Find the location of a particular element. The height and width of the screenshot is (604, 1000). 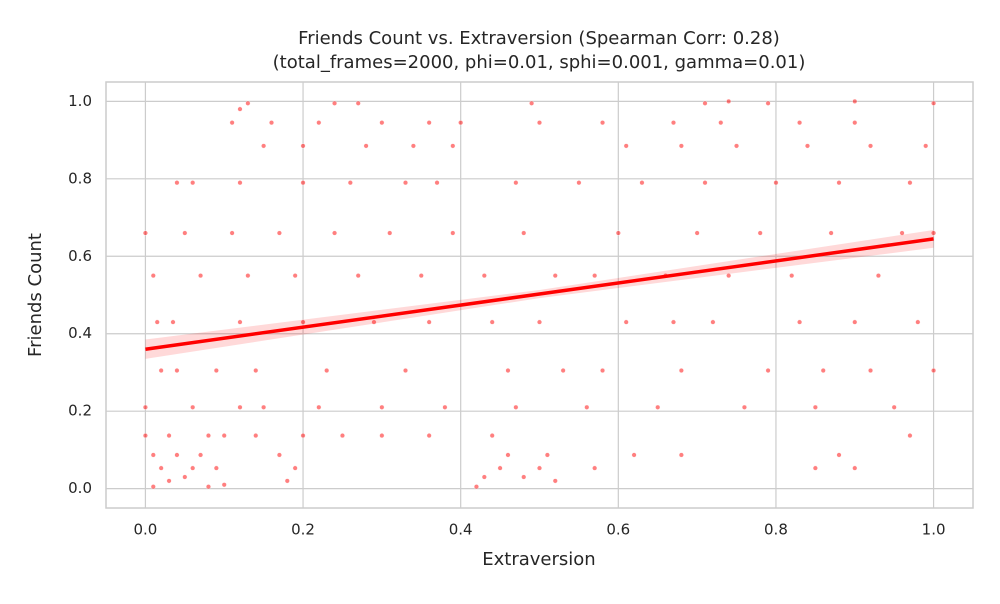

y-tick-label: 1.0 is located at coordinates (80, 101).